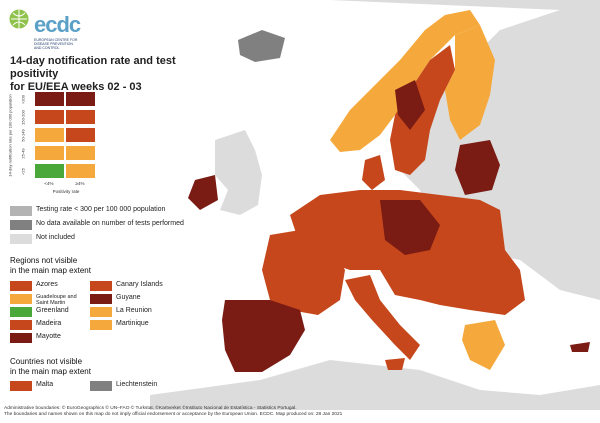 This screenshot has height=423, width=600. Describe the element at coordinates (48, 336) in the screenshot. I see `legend-label: Mayotte` at that location.